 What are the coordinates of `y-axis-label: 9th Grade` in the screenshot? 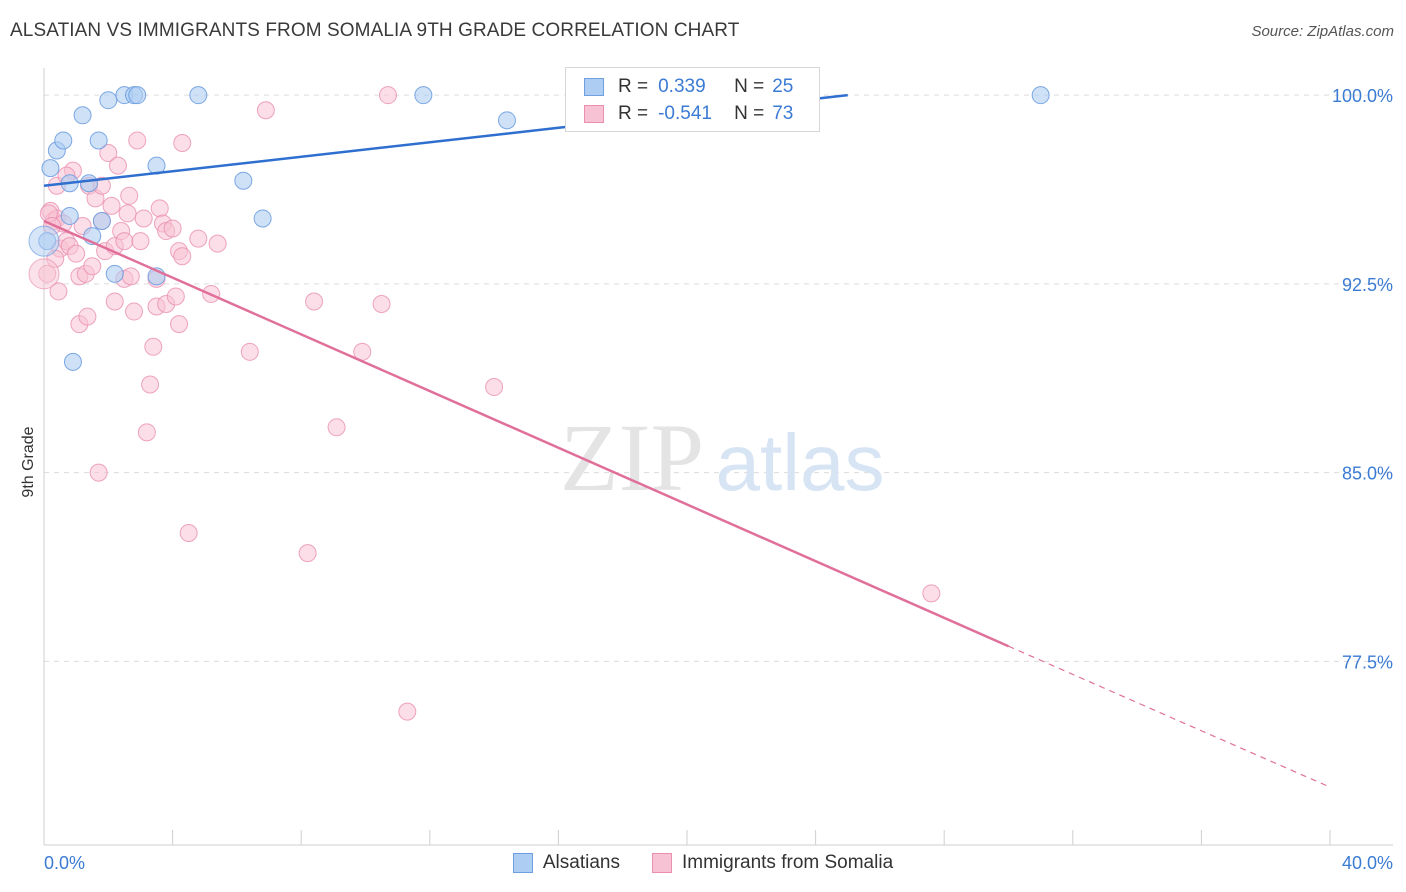 It's located at (28, 462).